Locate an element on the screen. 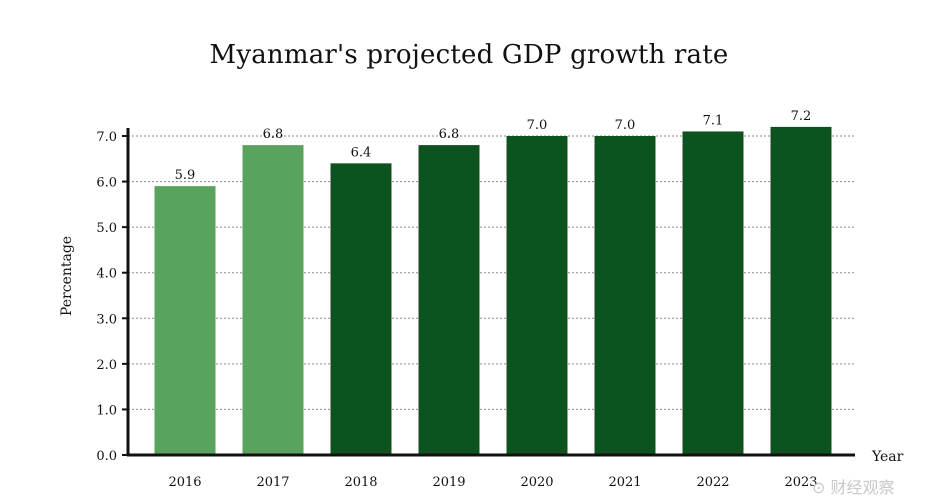 Image resolution: width=938 pixels, height=498 pixels. x-tick-label: 2023 is located at coordinates (800, 482).